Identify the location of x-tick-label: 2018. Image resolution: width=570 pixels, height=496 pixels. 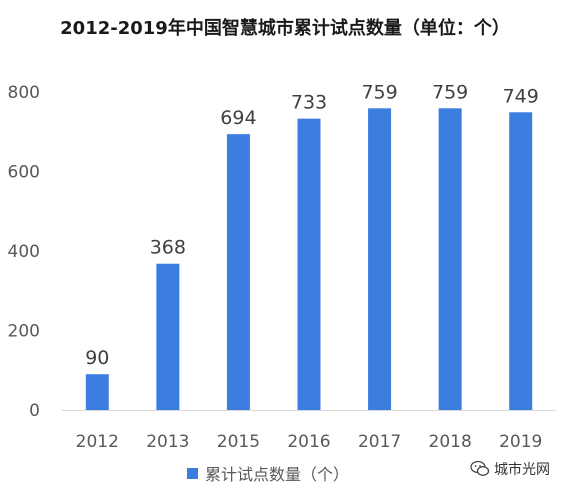
(450, 442).